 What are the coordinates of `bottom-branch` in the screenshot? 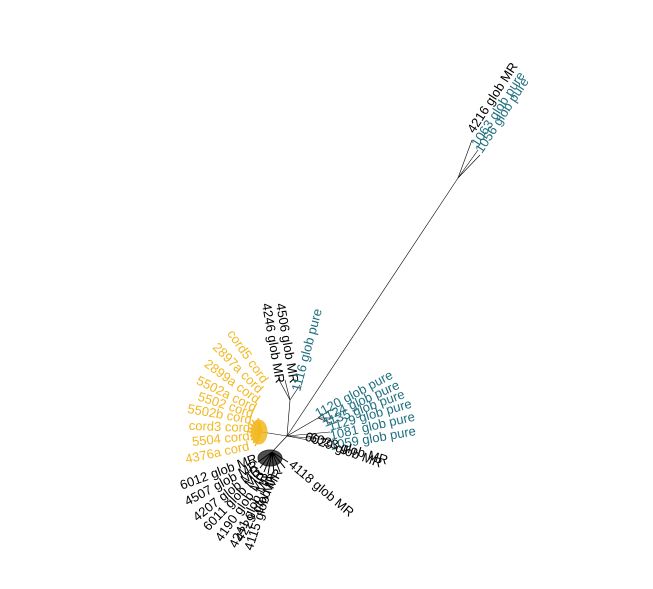 It's located at (279, 444).